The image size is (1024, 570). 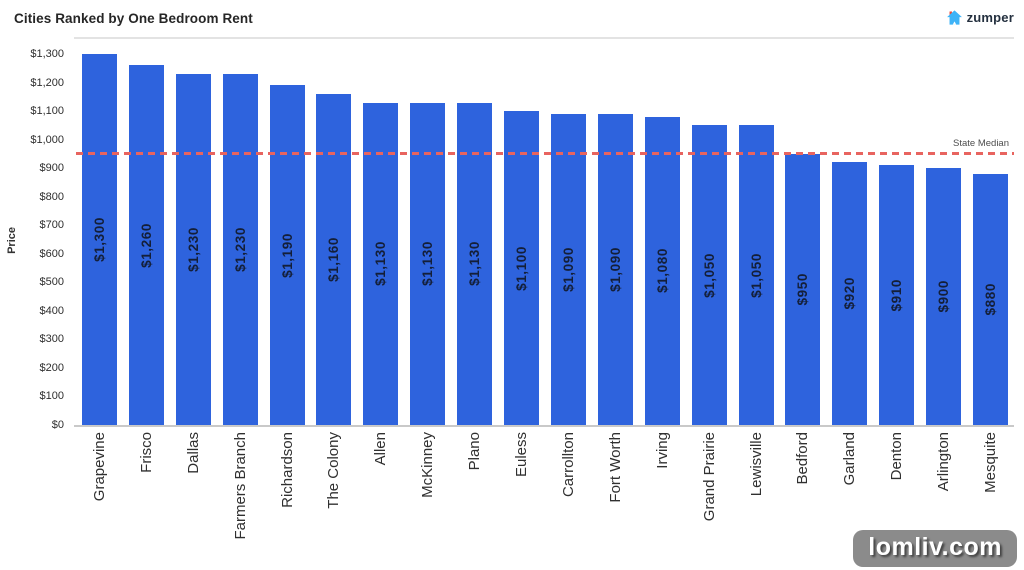 I want to click on x-axis-category-text: Garland, so click(x=850, y=459).